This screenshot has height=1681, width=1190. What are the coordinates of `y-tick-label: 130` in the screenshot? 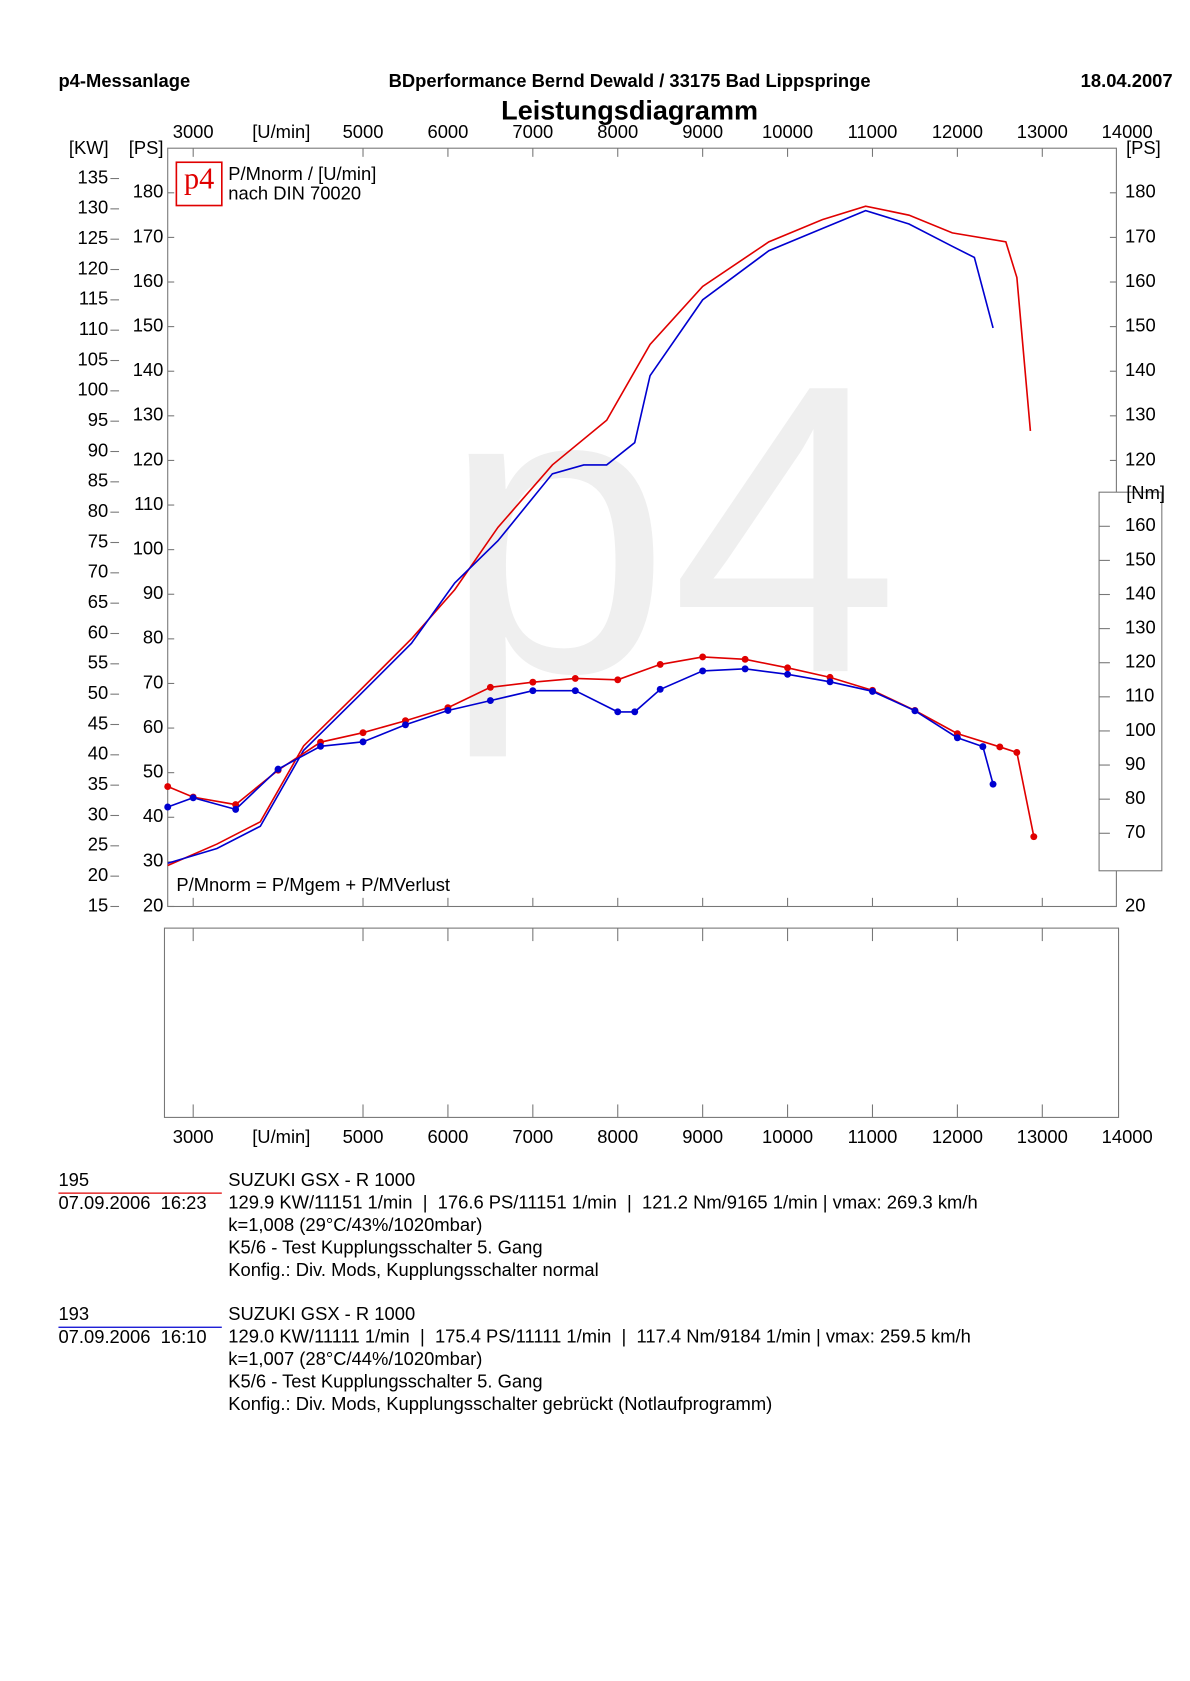 It's located at (148, 414).